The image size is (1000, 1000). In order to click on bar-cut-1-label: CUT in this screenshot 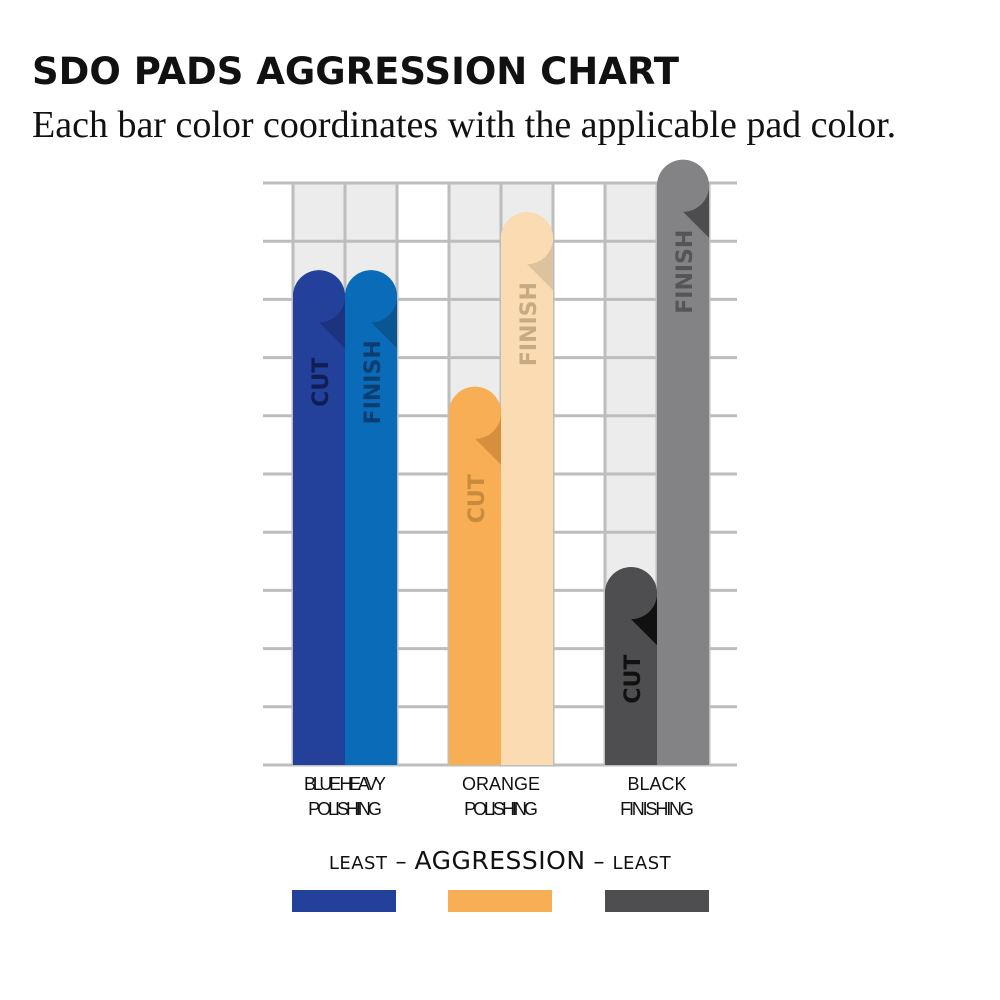, I will do `click(477, 498)`.